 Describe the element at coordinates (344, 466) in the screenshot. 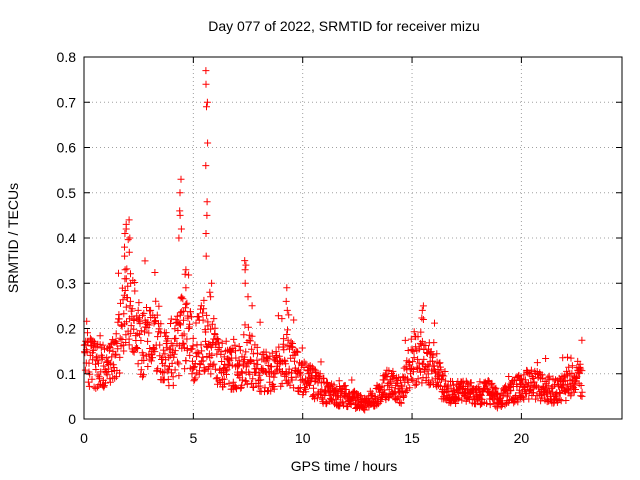

I see `x-axis-label: GPS time / hours` at that location.